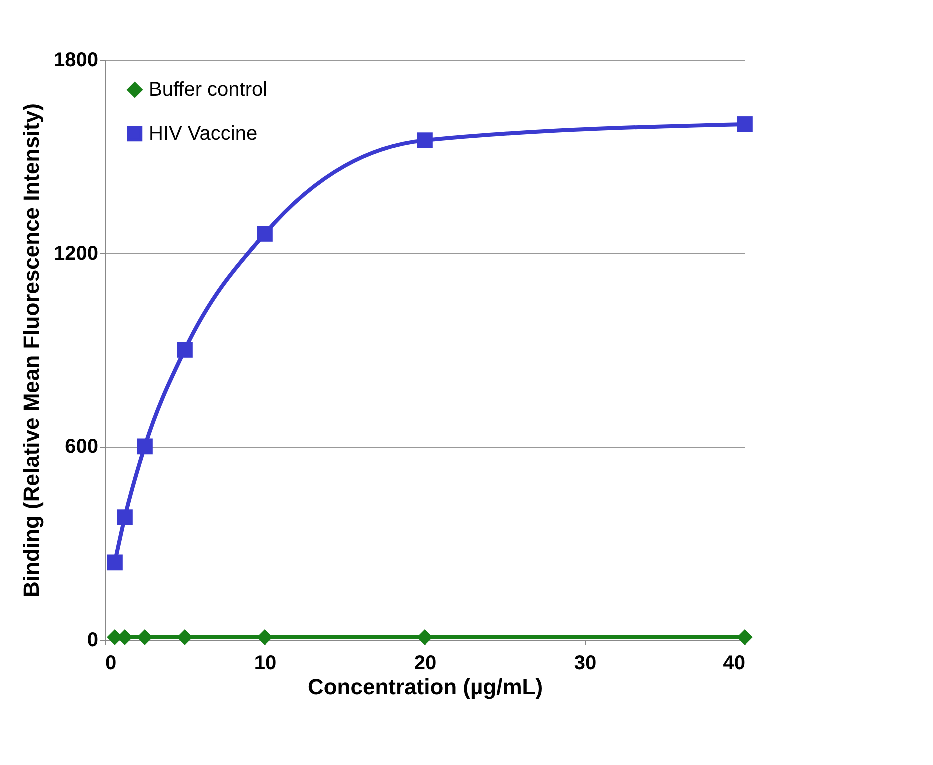  Describe the element at coordinates (426, 687) in the screenshot. I see `x-axis-title: Concentration (µg/mL)` at that location.